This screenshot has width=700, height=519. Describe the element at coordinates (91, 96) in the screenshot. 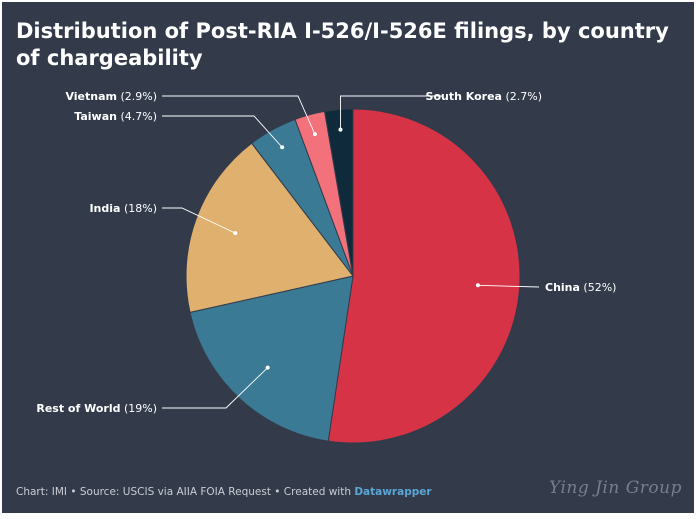

I see `slice-label-name: Vietnam` at that location.